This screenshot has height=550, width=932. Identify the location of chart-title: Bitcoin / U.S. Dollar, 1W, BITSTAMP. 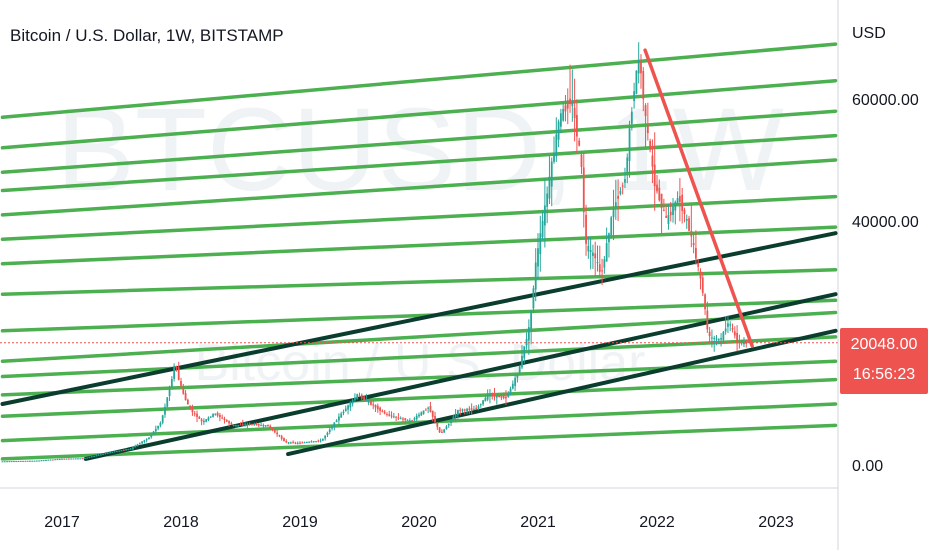
(147, 35).